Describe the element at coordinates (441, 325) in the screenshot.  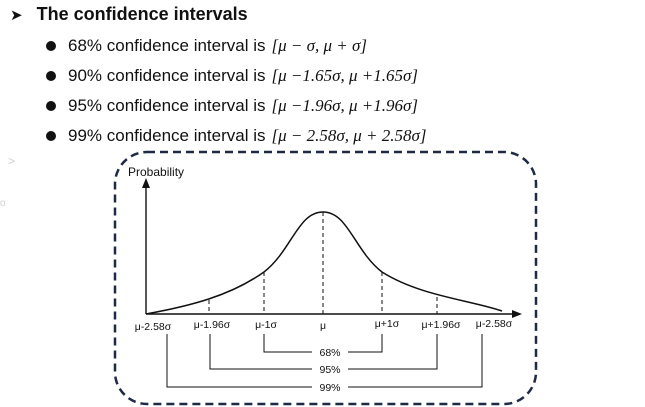
I see `tick-label: μ+1.96σ` at that location.